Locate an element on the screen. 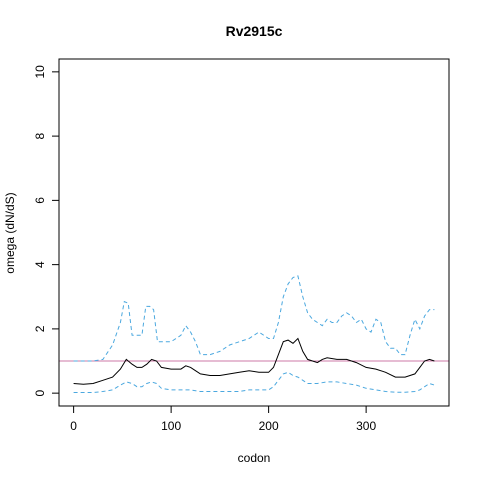  x-tick-label: 100 is located at coordinates (171, 426).